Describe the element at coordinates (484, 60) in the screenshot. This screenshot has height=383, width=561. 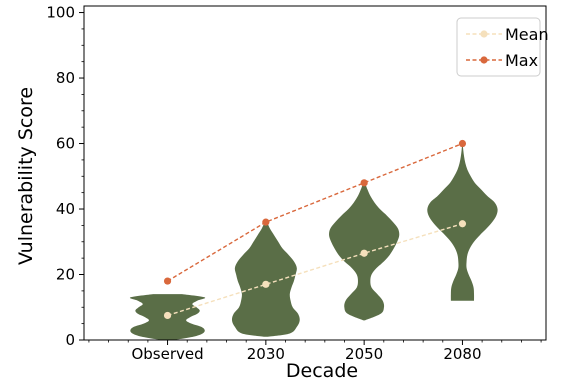
I see `legend-swatch-marker-max` at that location.